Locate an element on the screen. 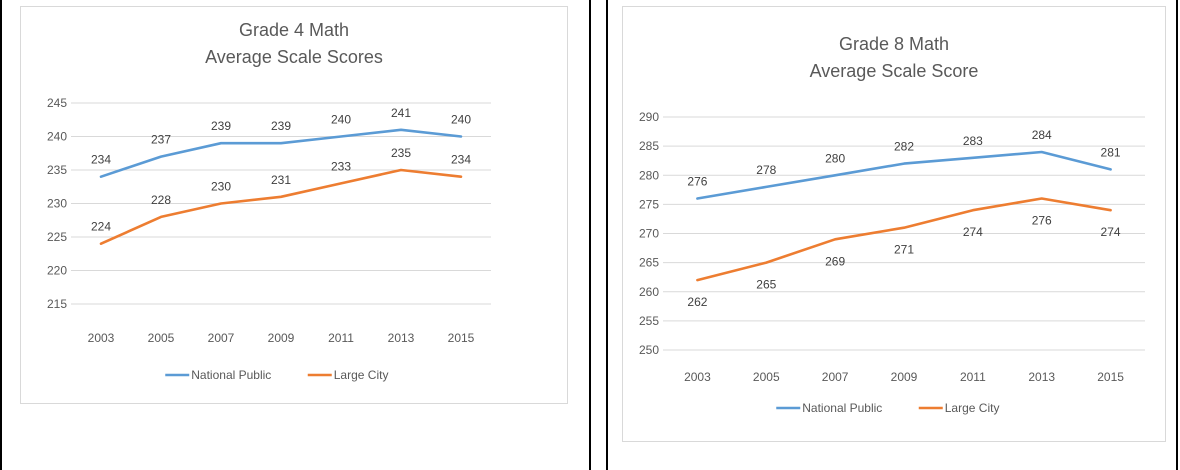 This screenshot has width=1180, height=470. y-tick-label: 220 is located at coordinates (57, 271).